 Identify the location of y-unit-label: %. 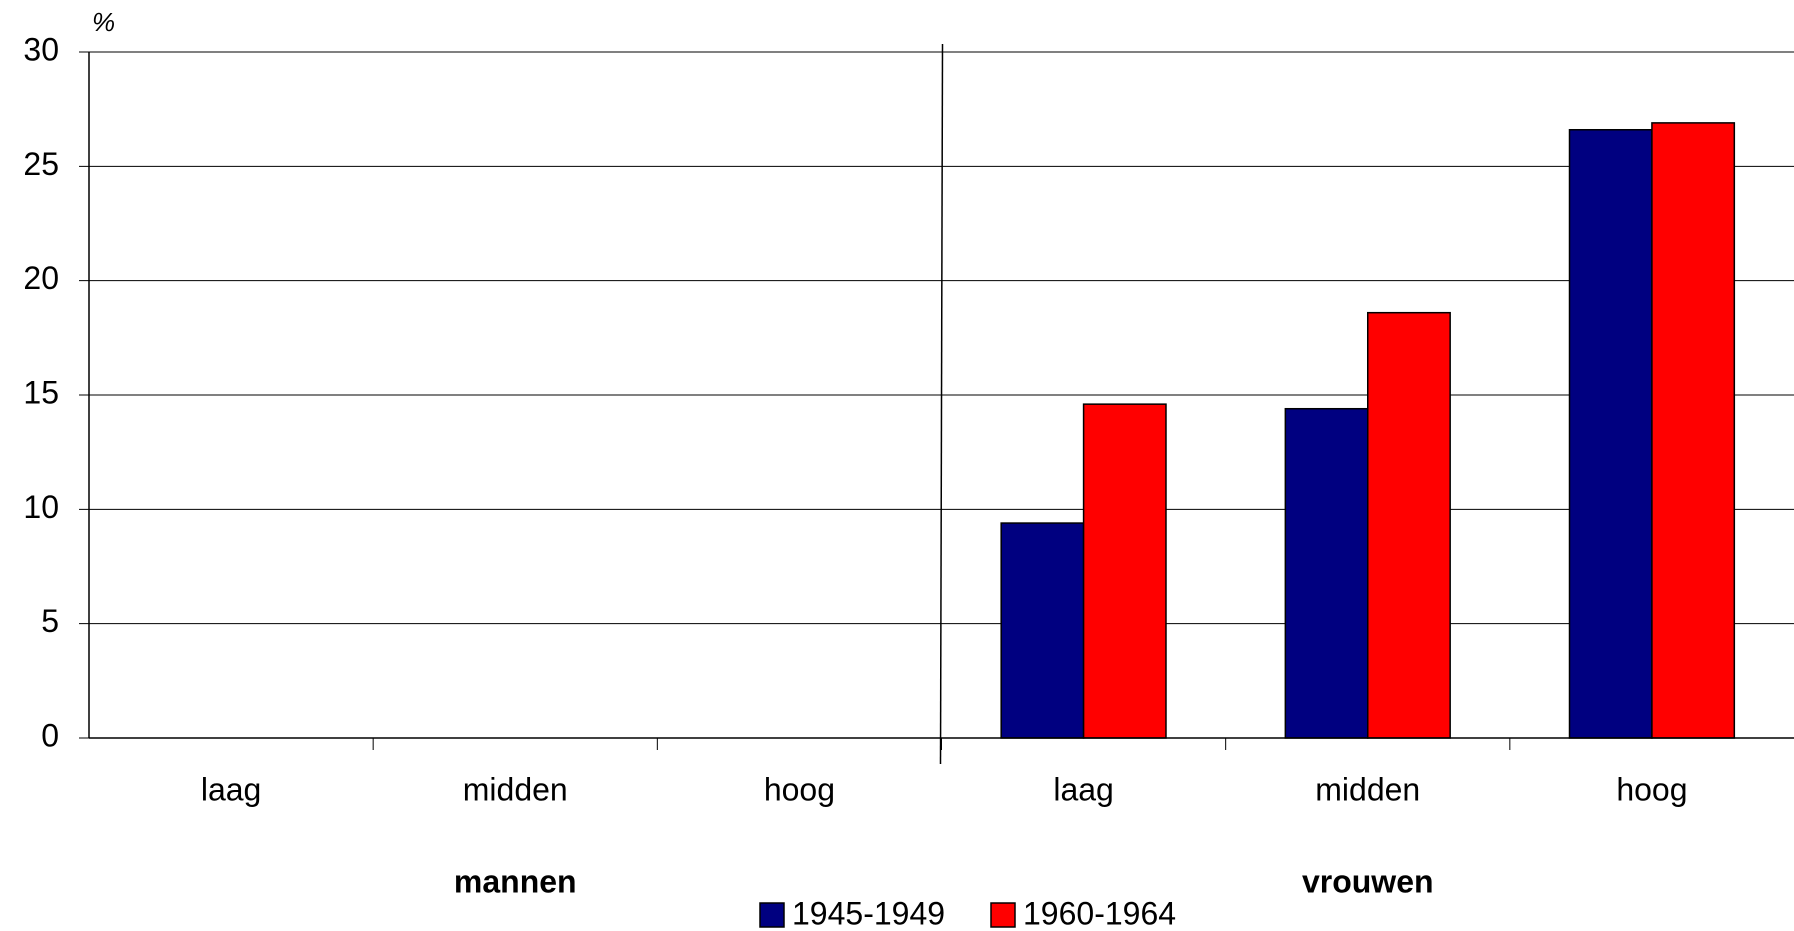
(103, 22).